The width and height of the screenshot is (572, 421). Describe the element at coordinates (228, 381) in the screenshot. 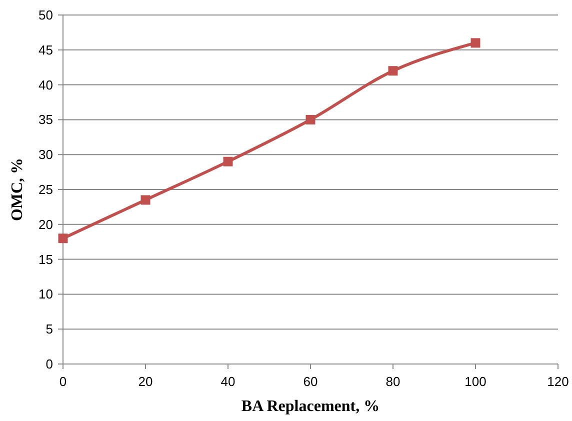

I see `x-tick-label: 40` at that location.